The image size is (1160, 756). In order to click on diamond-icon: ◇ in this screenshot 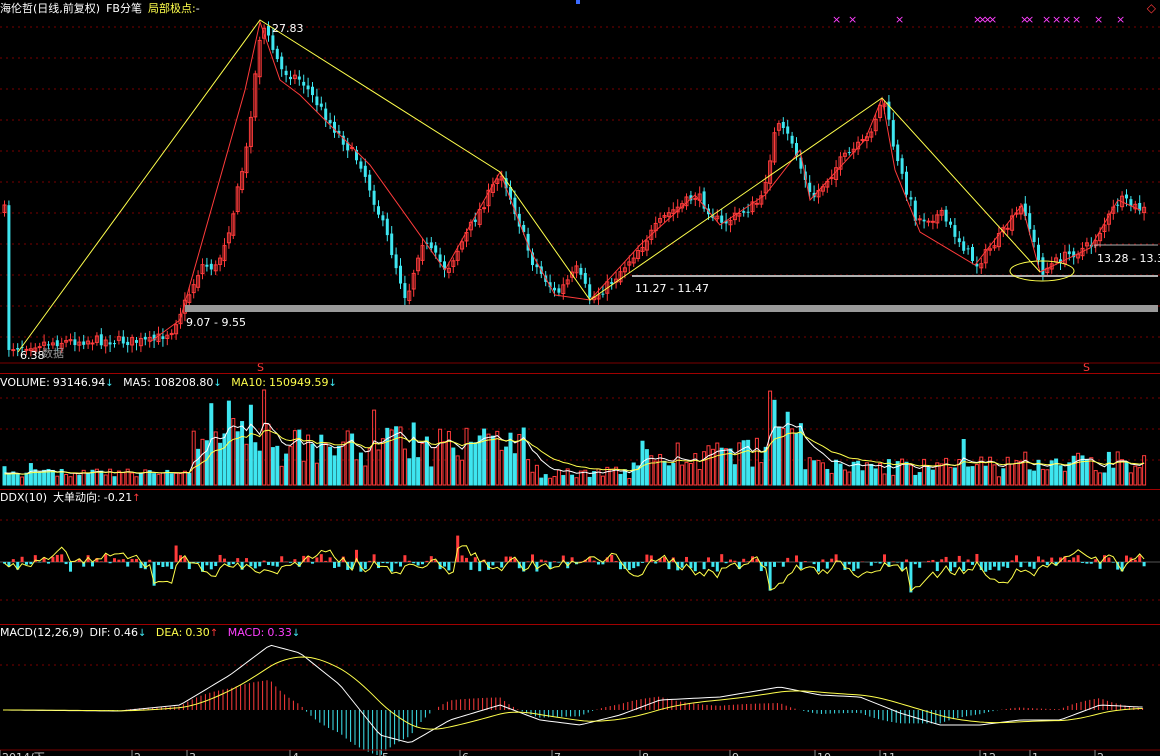, I will do `click(1151, 8)`.